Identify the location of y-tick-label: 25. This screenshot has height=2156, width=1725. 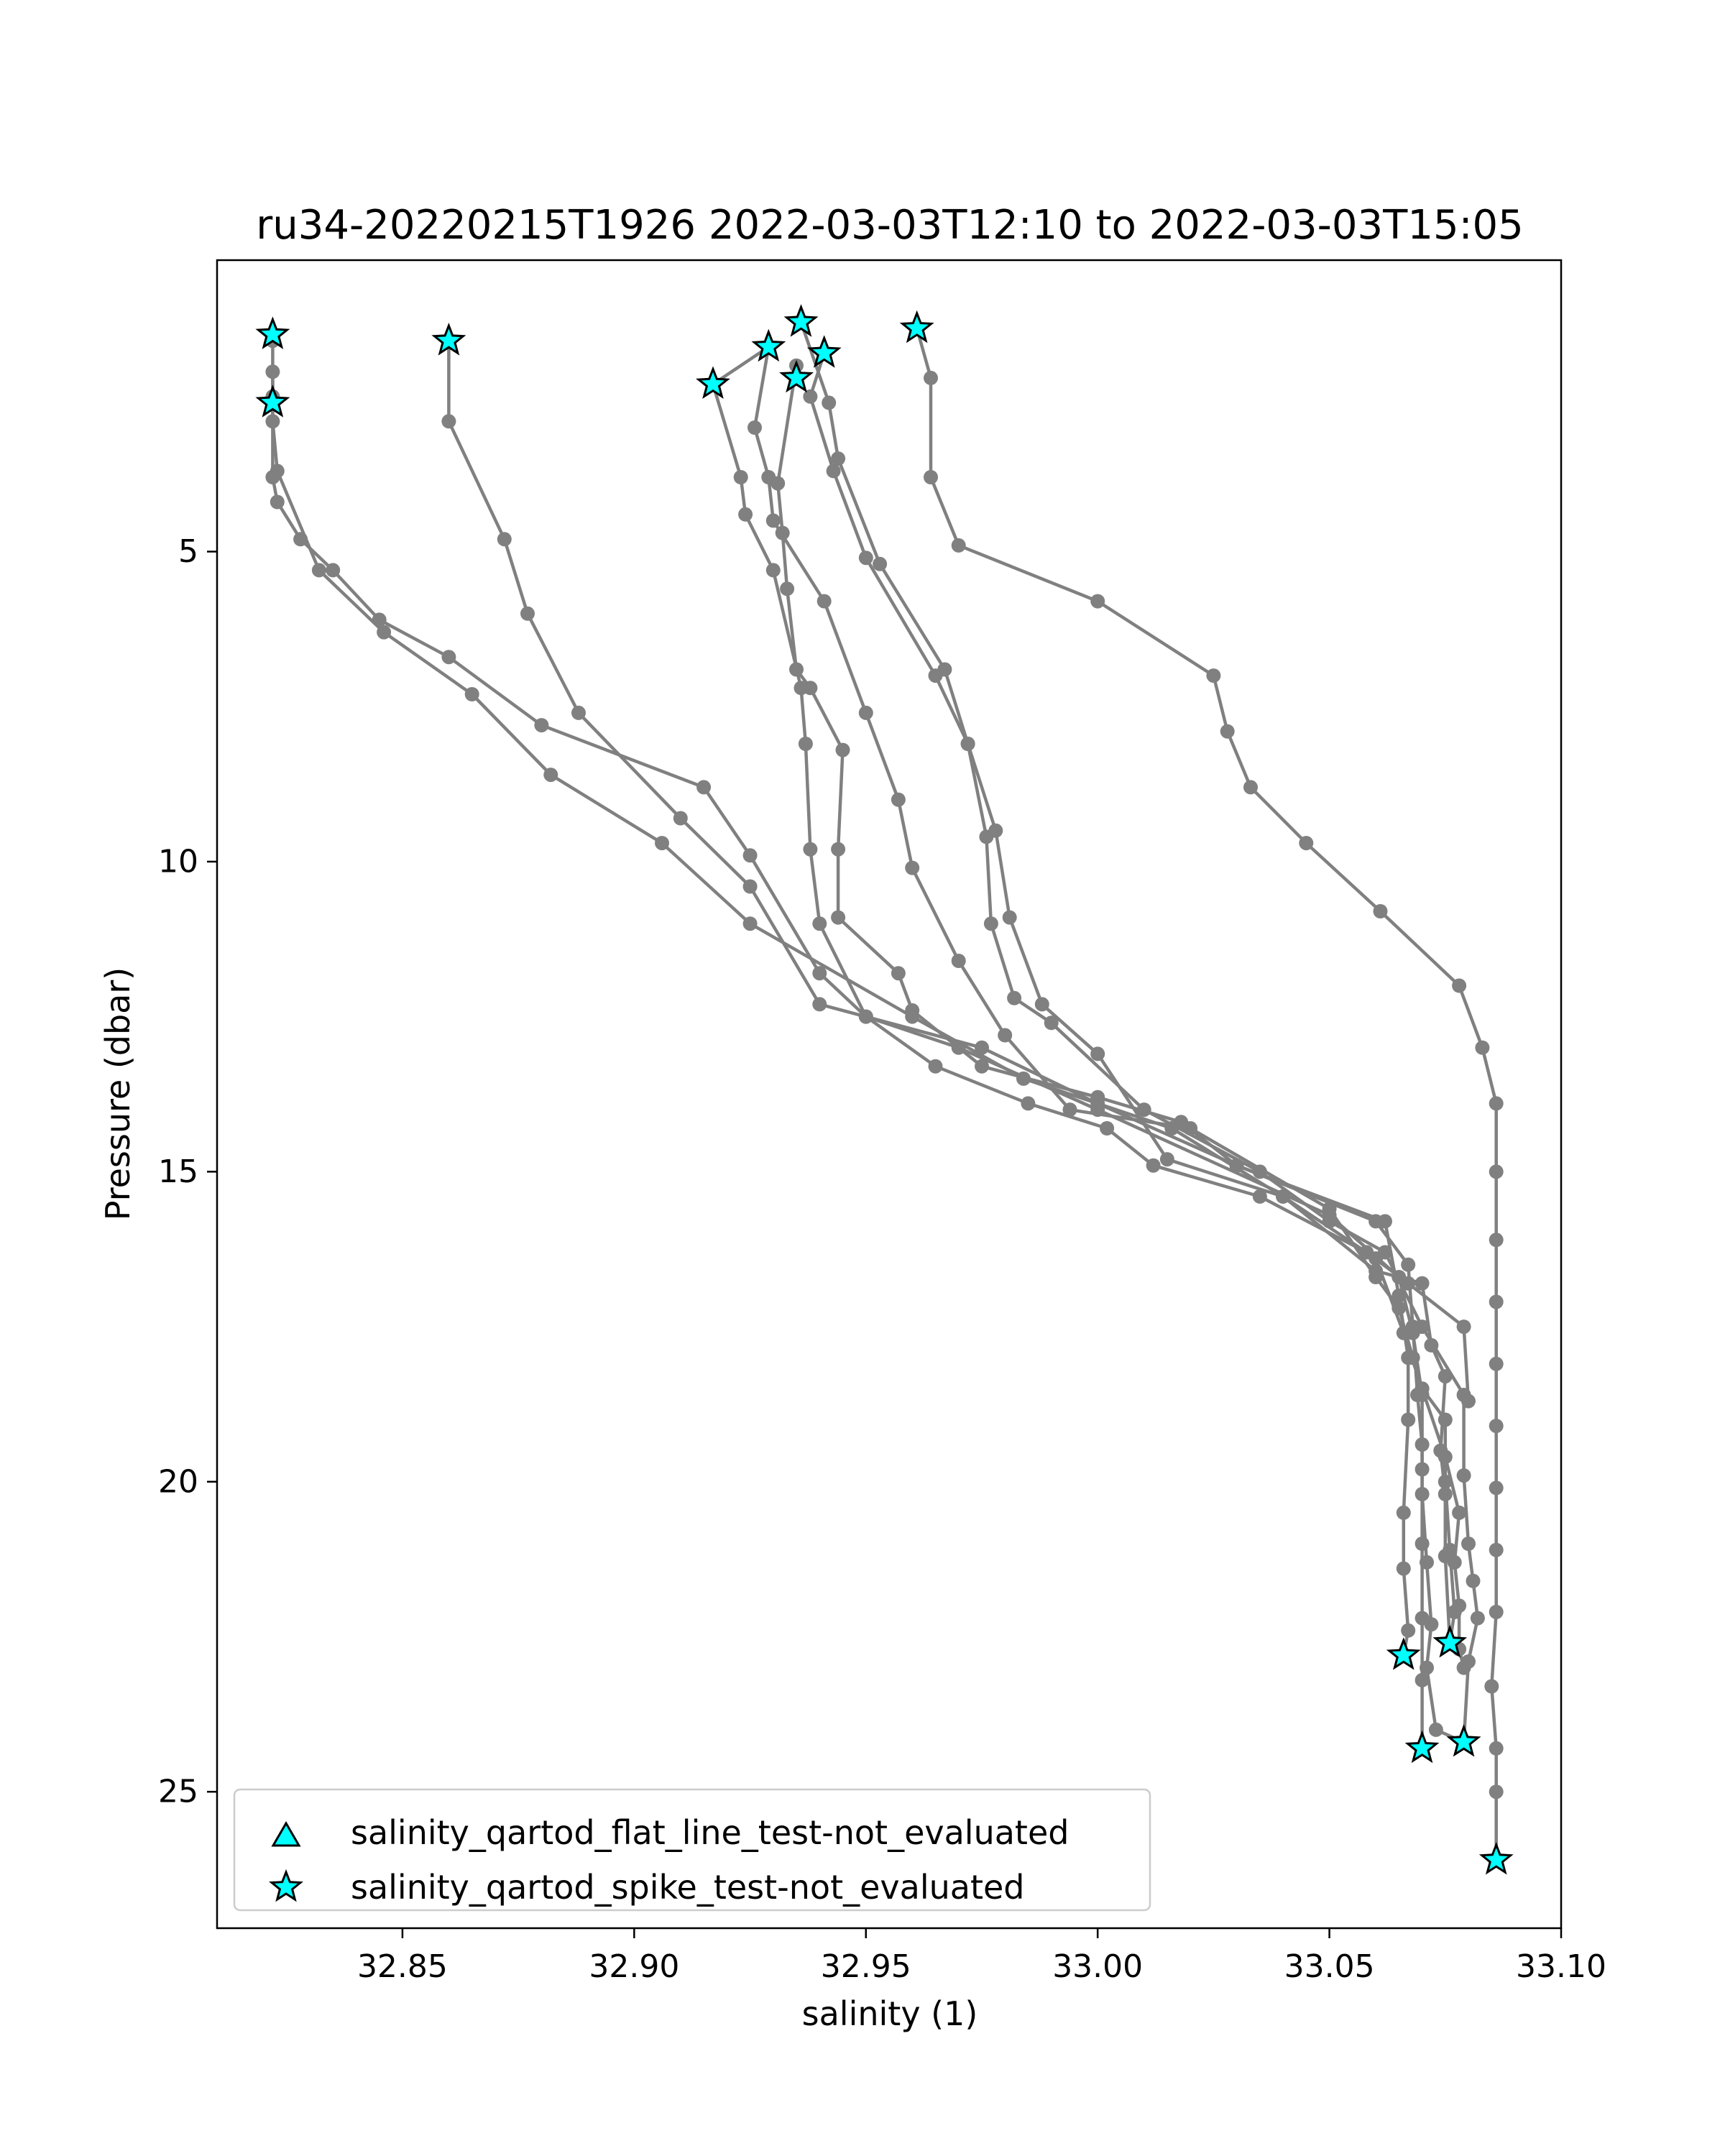
(178, 1792).